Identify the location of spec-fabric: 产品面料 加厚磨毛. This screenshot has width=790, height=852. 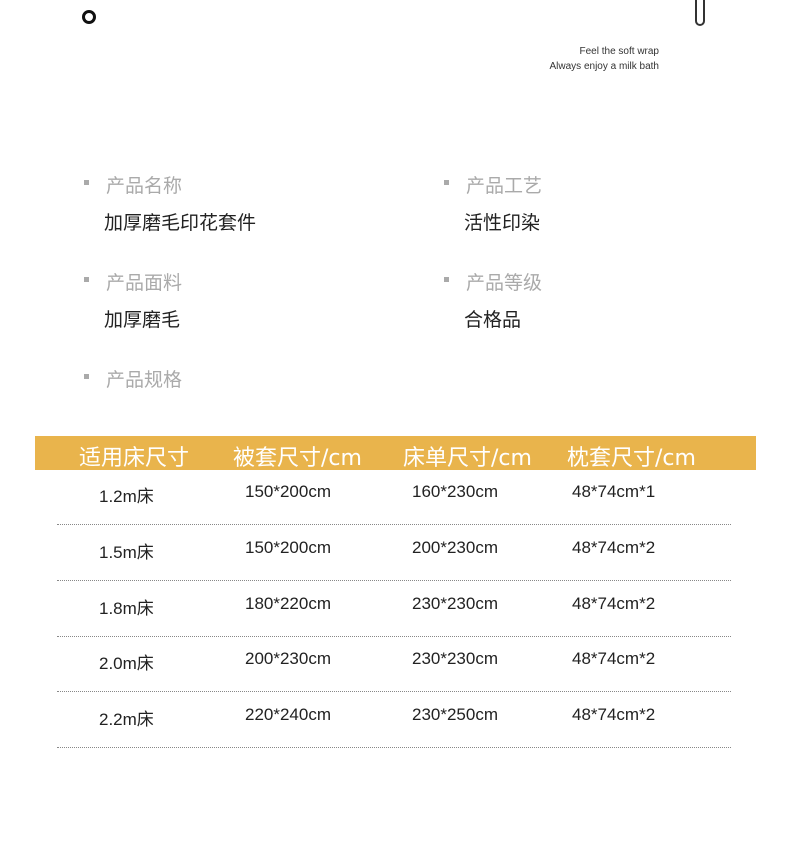
(133, 300).